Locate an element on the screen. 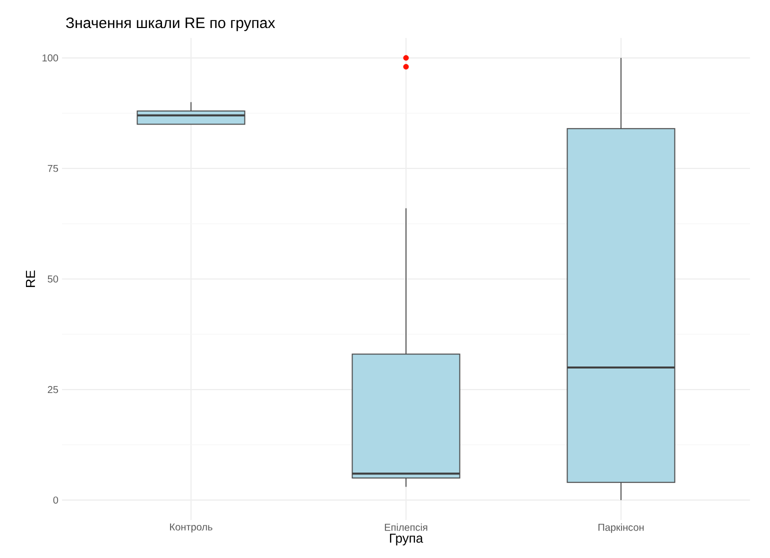 The image size is (770, 558). y-tick-label: 25 is located at coordinates (53, 390).